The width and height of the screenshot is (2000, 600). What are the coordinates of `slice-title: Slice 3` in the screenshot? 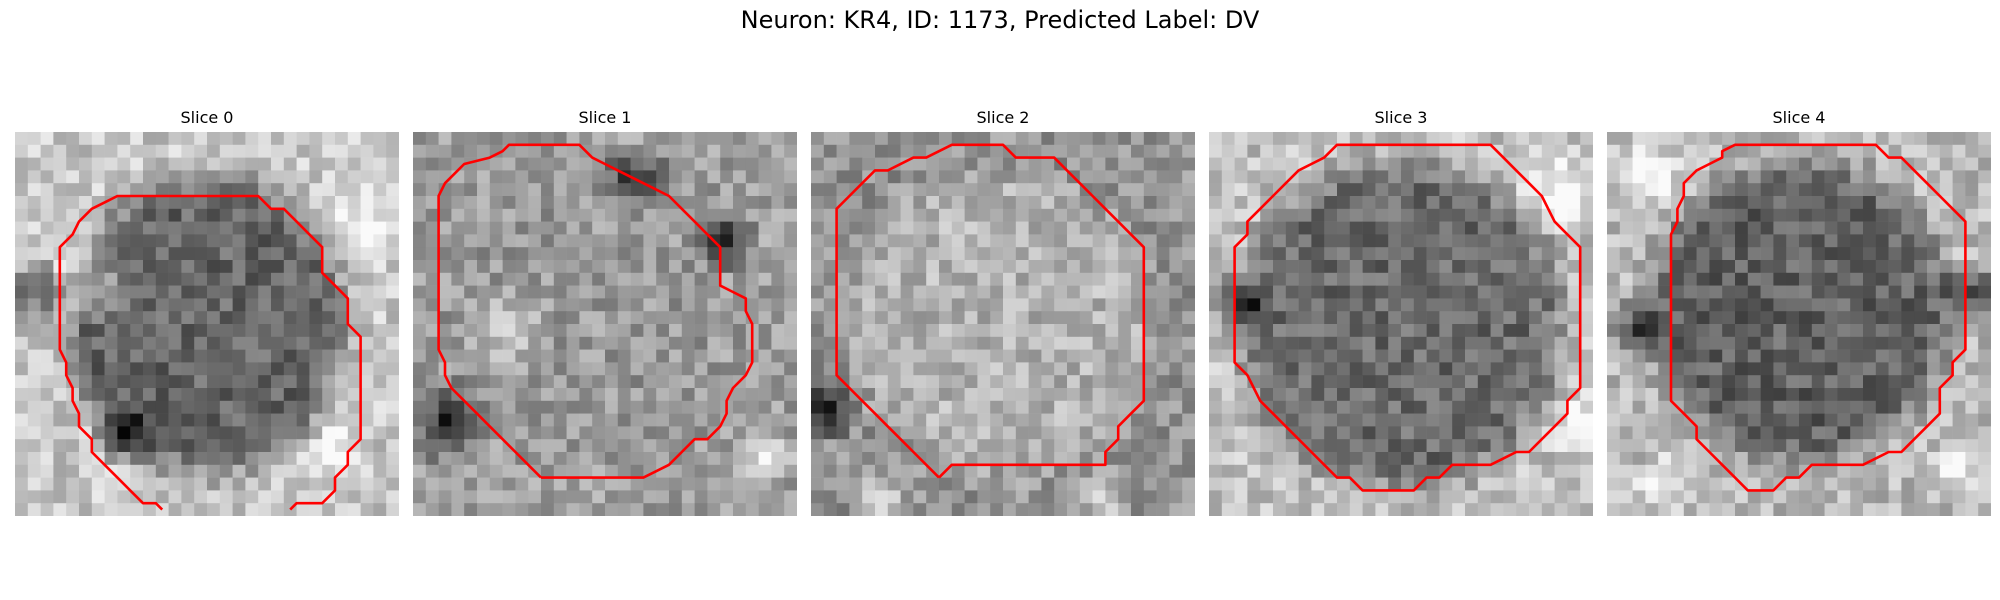 It's located at (1401, 117).